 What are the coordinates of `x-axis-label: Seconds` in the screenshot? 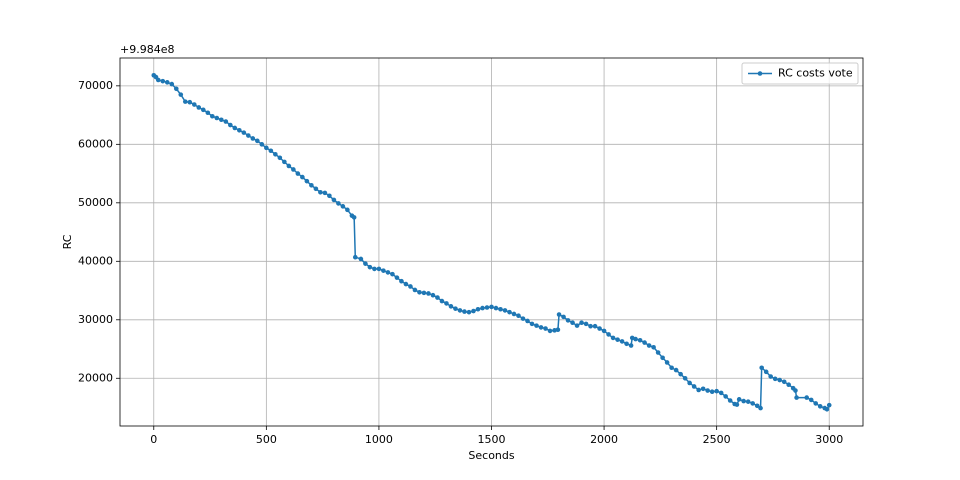 It's located at (491, 455).